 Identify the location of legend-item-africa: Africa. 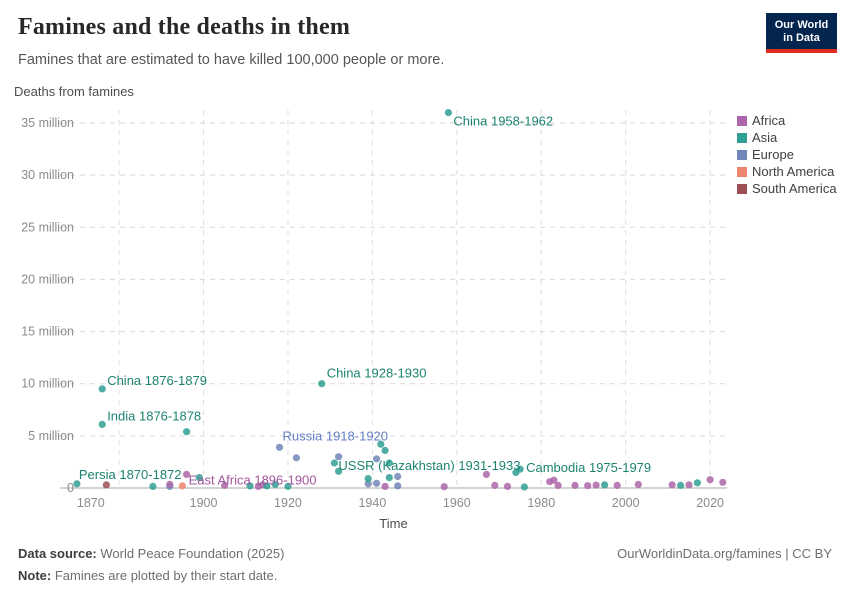
(787, 120).